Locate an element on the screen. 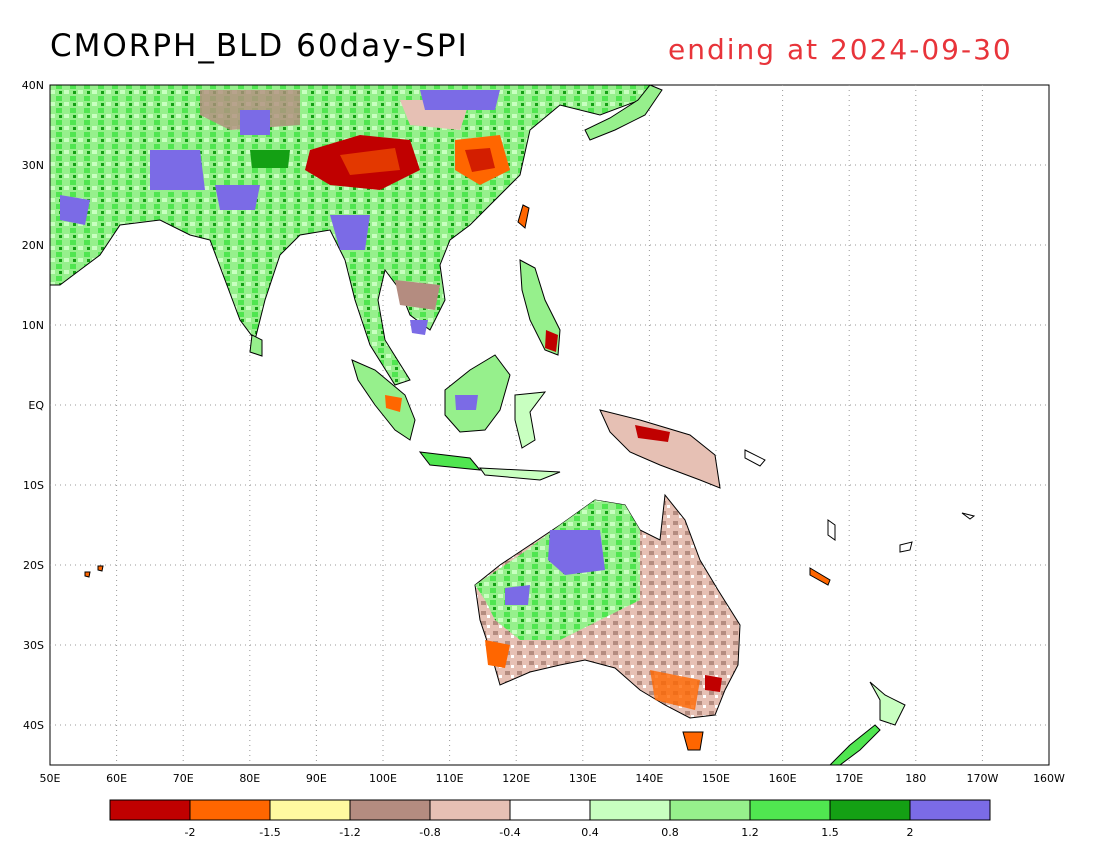 The height and width of the screenshot is (850, 1100). colorbar: -2 -1.5 -1.2 -0.8 -0.4 0.4 0.8 1.2 1.5 2 is located at coordinates (550, 819).